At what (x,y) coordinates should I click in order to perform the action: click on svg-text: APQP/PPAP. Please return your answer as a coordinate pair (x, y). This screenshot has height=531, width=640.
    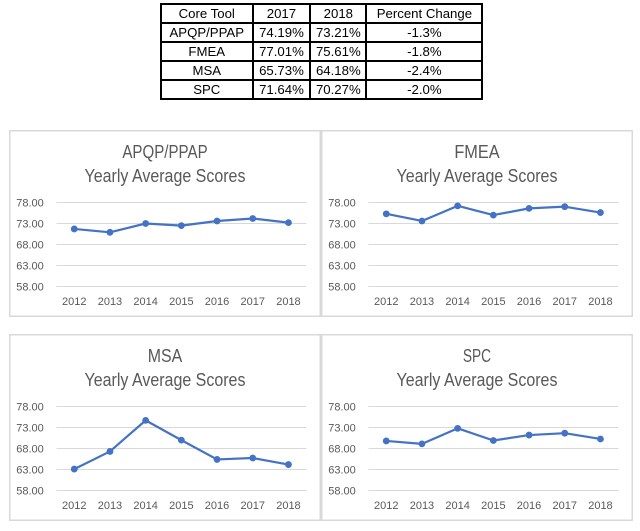
    Looking at the image, I should click on (164, 152).